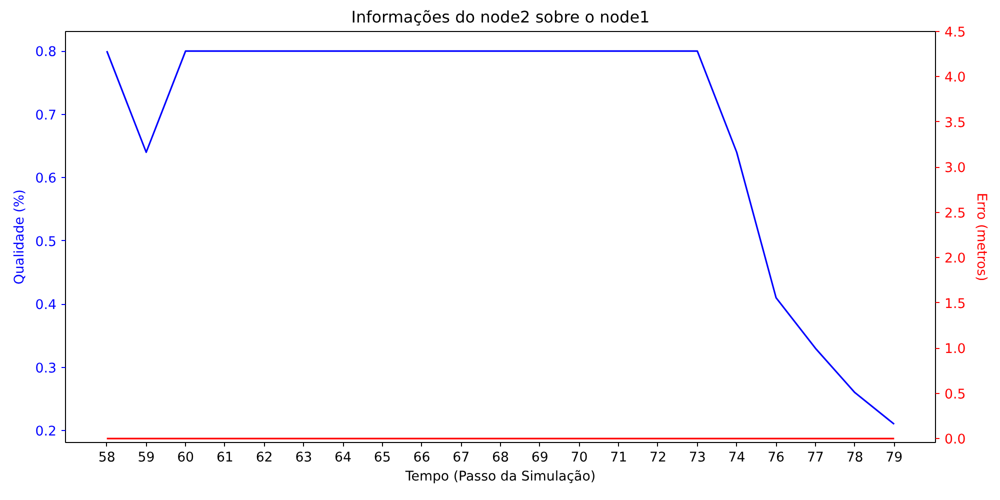  Describe the element at coordinates (46, 52) in the screenshot. I see `y-tick-label: 0.8` at that location.